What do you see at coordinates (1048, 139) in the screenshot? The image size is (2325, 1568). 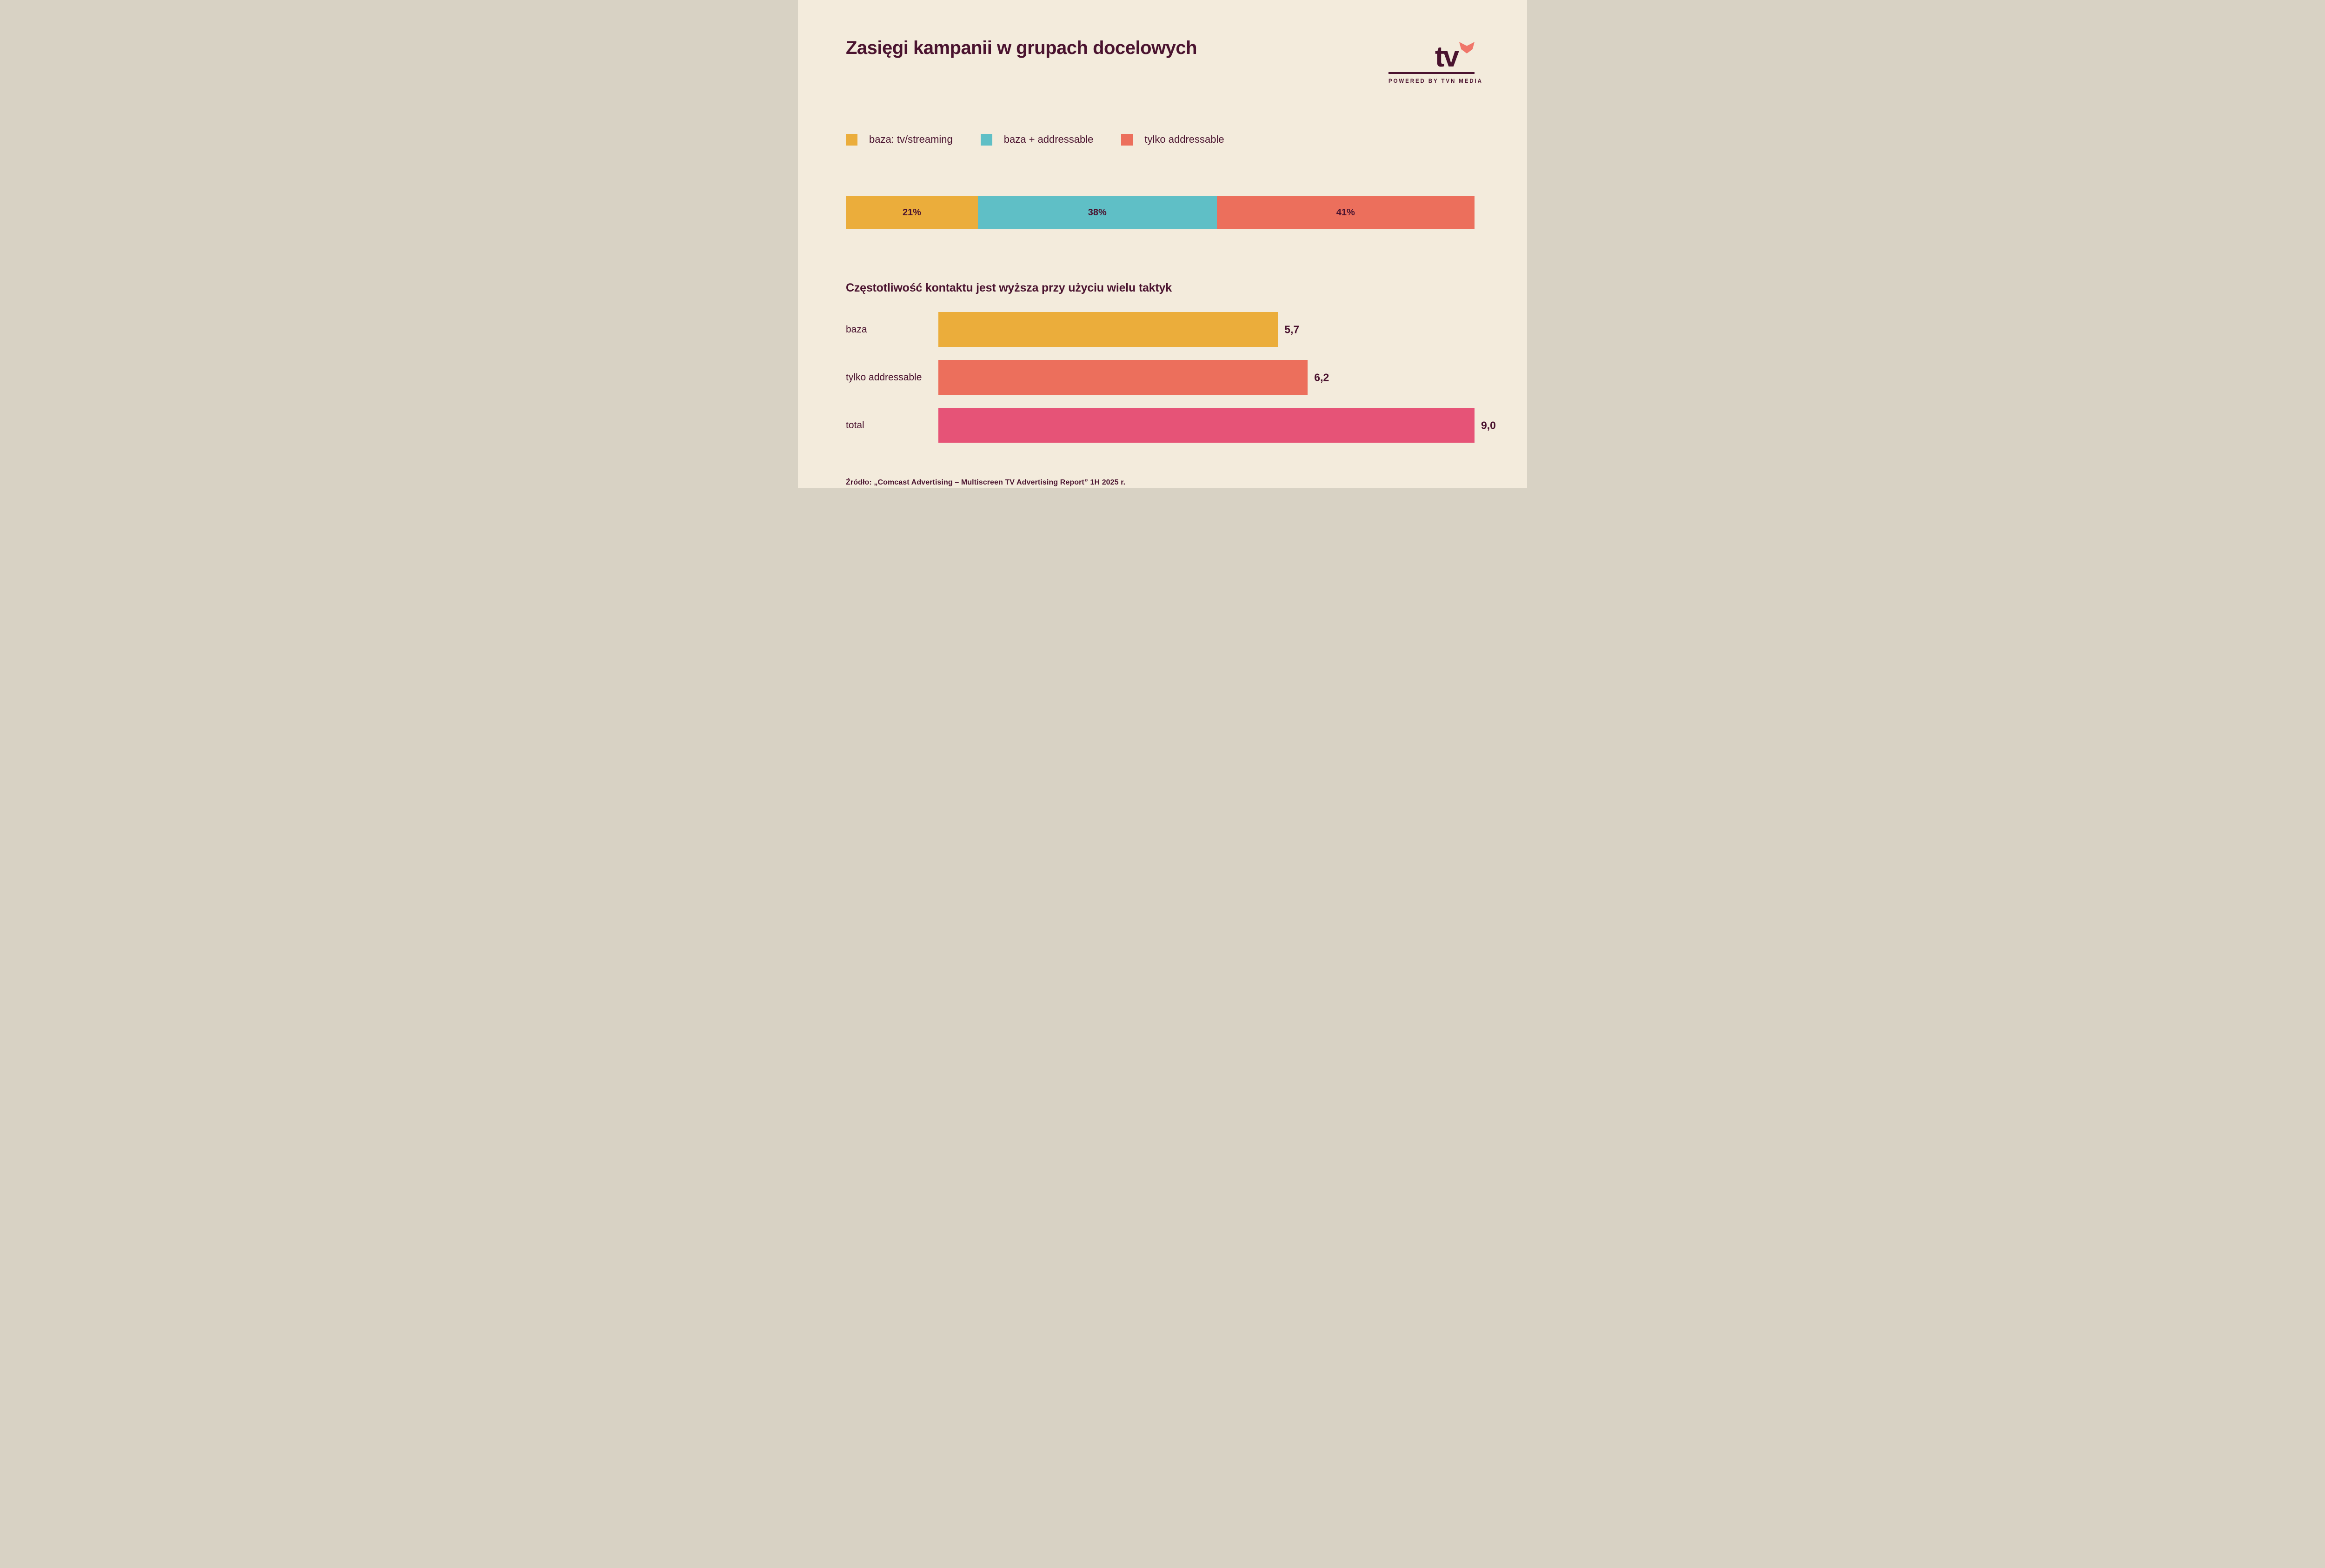 I see `legend-item-label: baza + addressable` at bounding box center [1048, 139].